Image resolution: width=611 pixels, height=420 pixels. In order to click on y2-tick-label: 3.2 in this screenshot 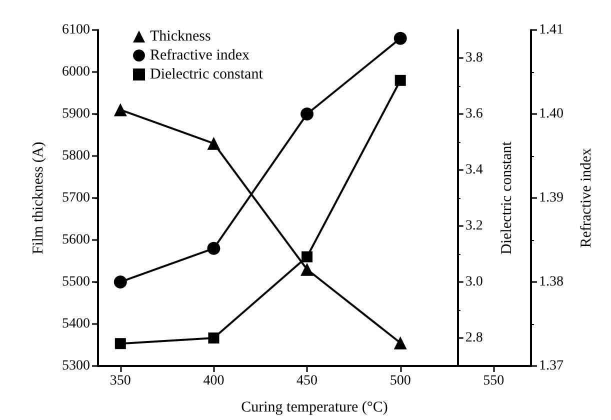, I will do `click(474, 226)`.